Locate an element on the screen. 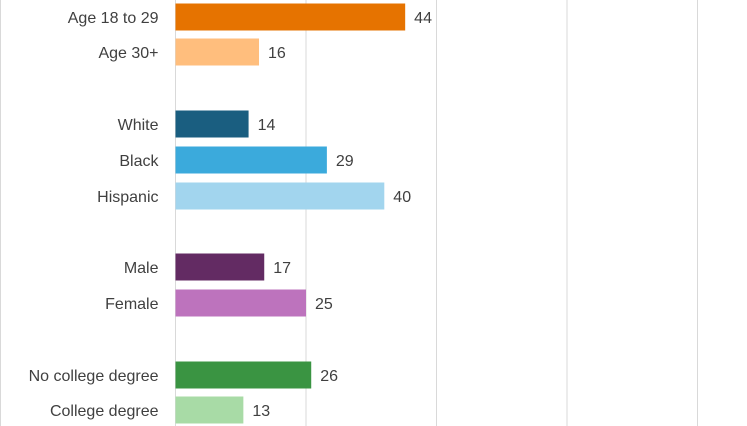  category-label-age-30: Age 30+ is located at coordinates (128, 53).